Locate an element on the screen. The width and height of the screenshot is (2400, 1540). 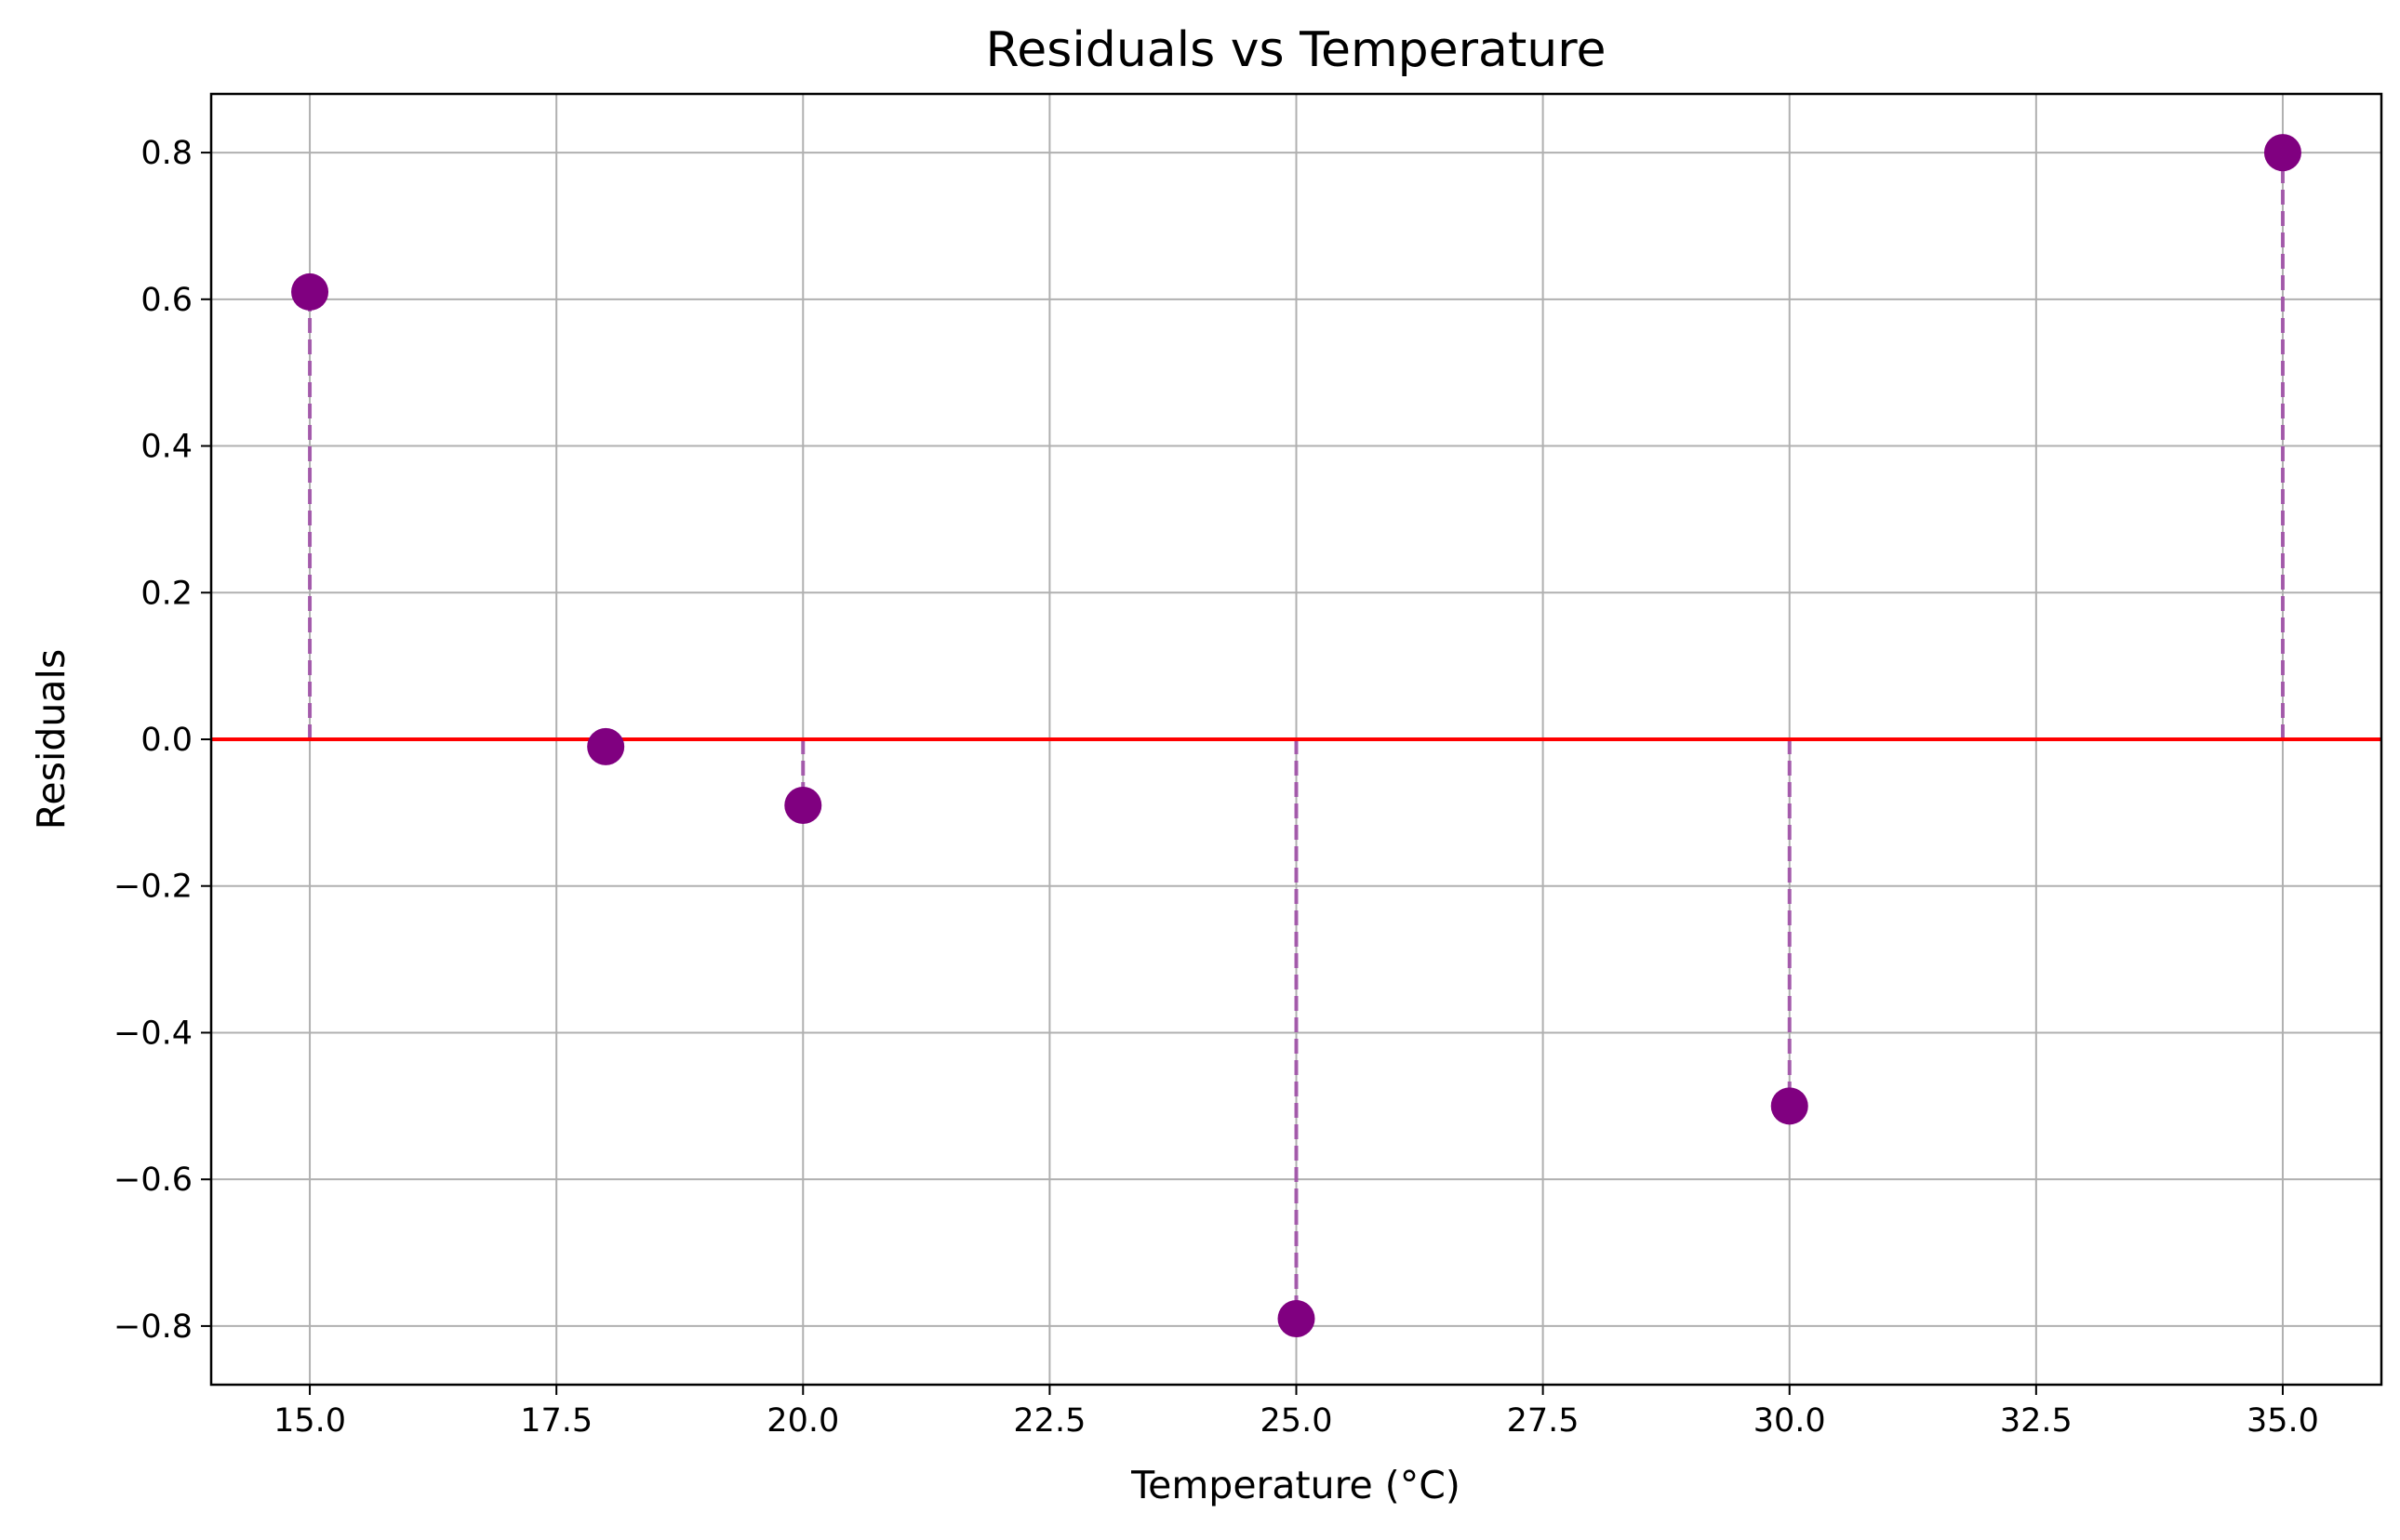
y-tick-label: 0.6 is located at coordinates (166, 300).